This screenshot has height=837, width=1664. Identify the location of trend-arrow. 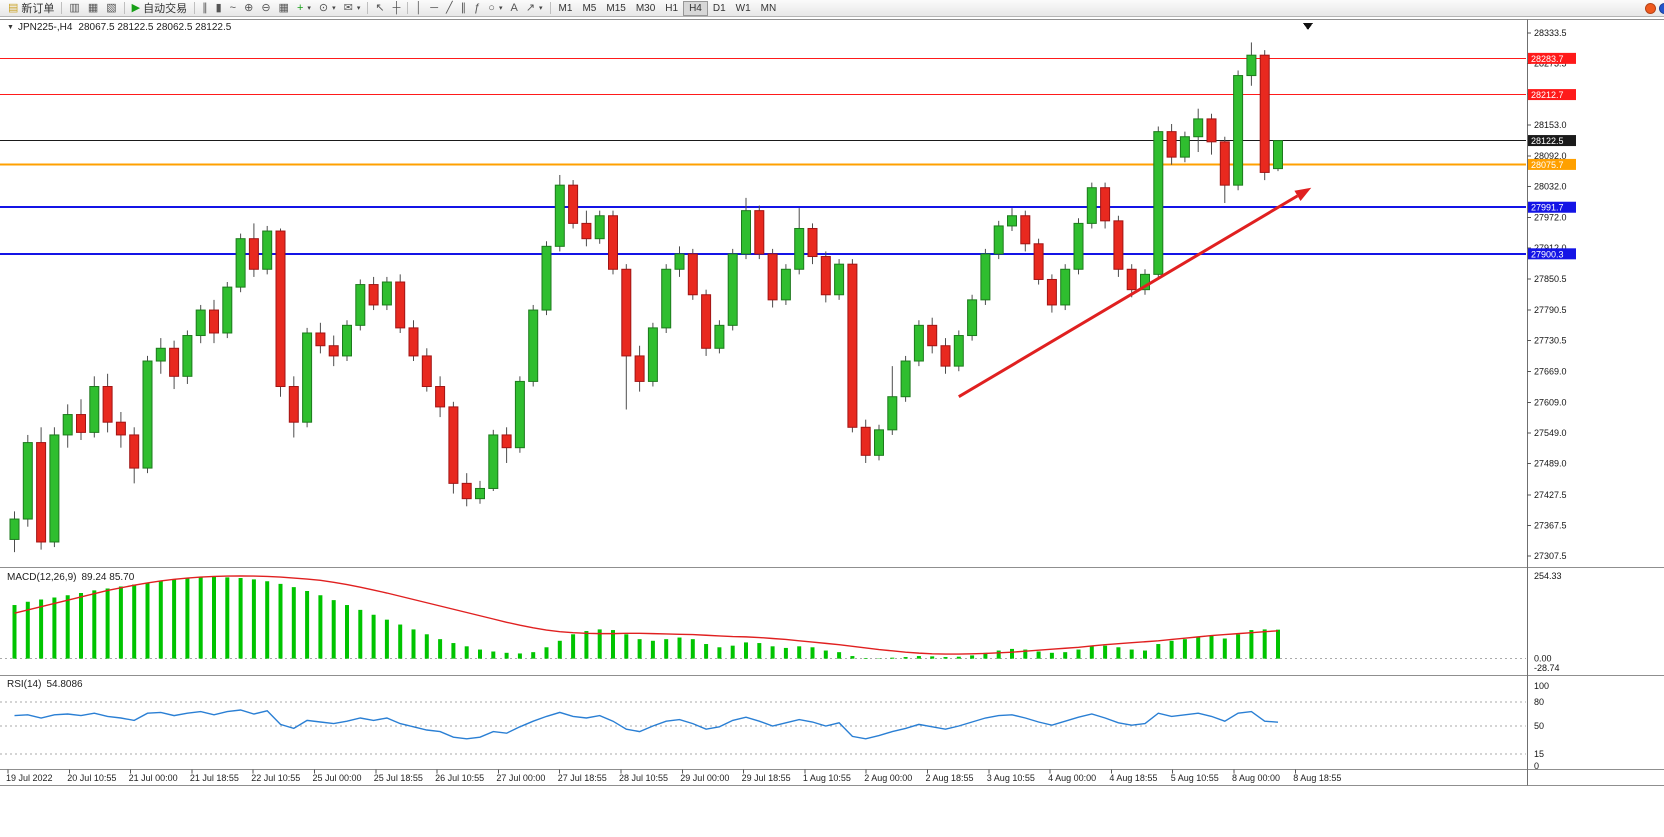
(1135, 292).